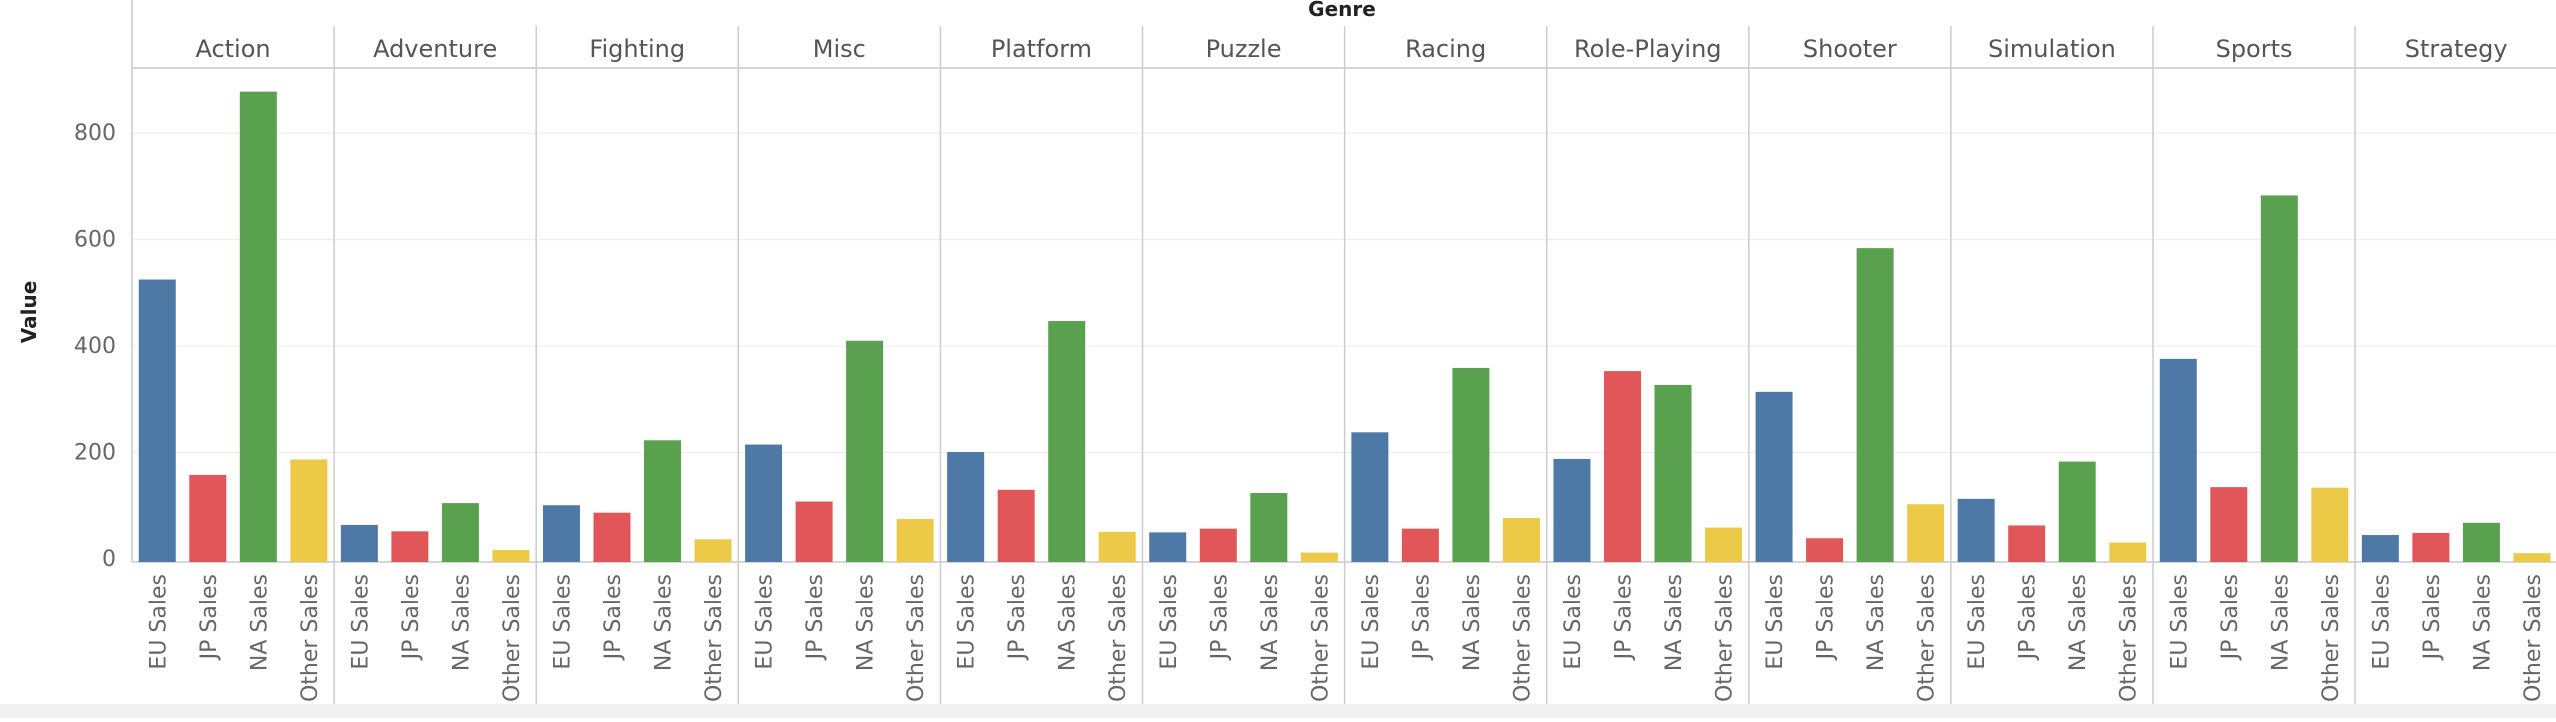  What do you see at coordinates (461, 622) in the screenshot?
I see `x-tick-label-1-2: NA Sales` at bounding box center [461, 622].